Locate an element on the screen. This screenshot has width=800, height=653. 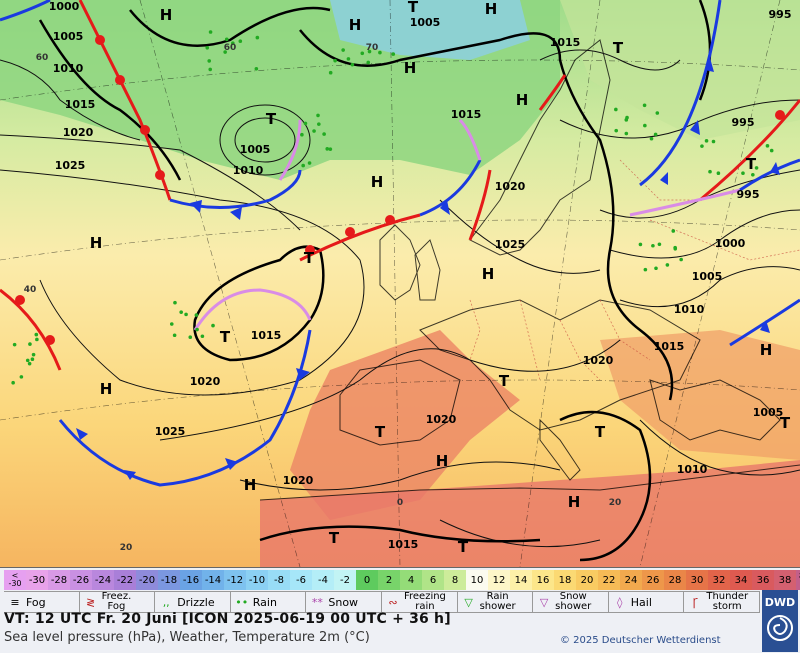
freezing-fog-icon: ≷ is located at coordinates (90, 602).